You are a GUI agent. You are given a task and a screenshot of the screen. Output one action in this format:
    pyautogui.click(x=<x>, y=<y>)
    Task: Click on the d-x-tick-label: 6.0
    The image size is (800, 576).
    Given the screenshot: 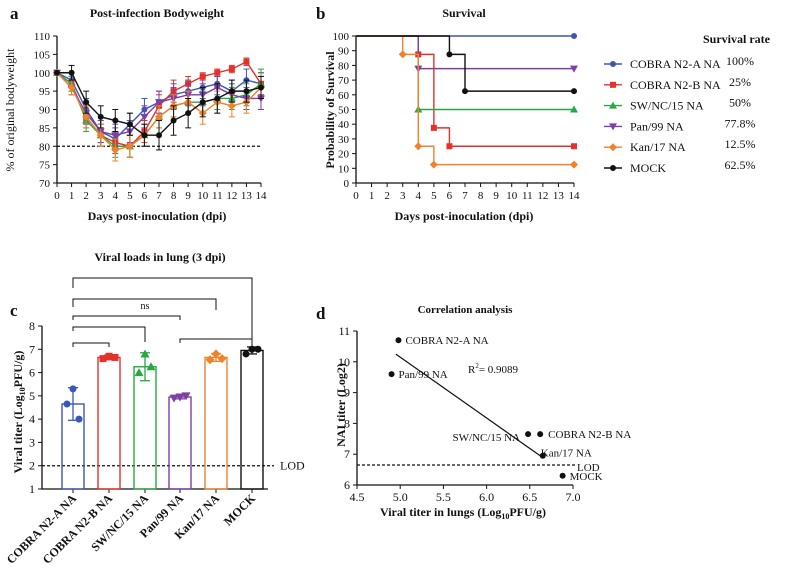 What is the action you would take?
    pyautogui.click(x=486, y=497)
    